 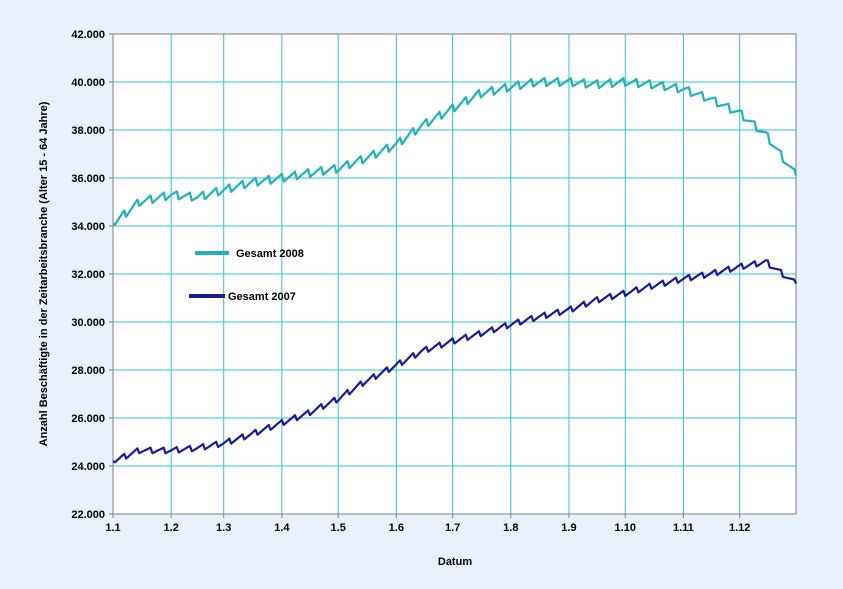 What do you see at coordinates (452, 528) in the screenshot?
I see `x-tick-label: 1.7` at bounding box center [452, 528].